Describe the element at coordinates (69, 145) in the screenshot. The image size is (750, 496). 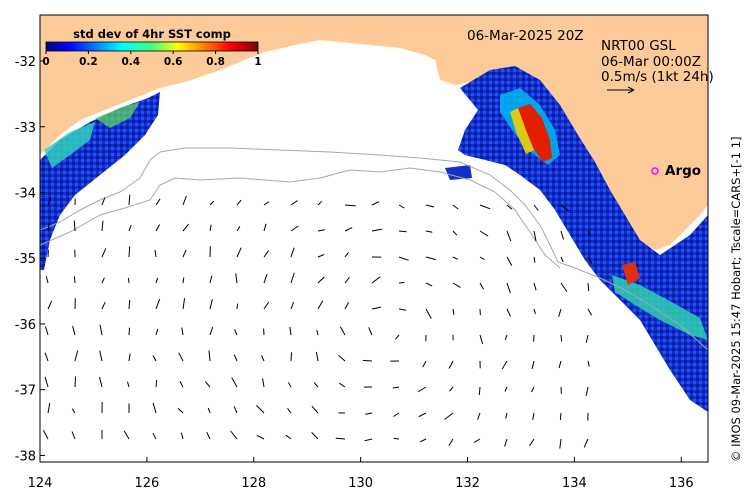
I see `sst-patch-west-cyan` at that location.